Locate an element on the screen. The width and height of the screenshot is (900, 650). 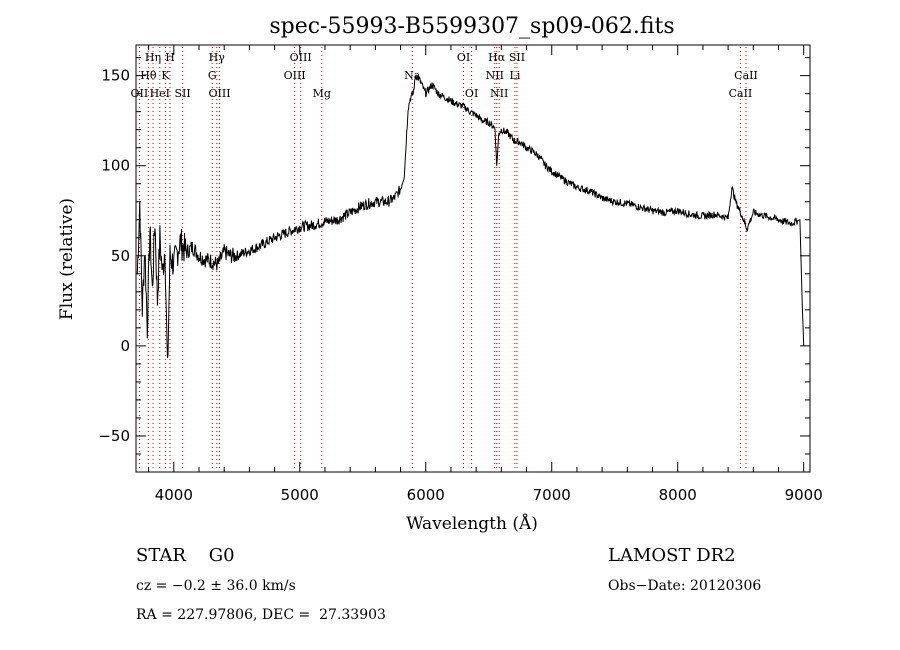
line-label-11: OIII is located at coordinates (295, 75).